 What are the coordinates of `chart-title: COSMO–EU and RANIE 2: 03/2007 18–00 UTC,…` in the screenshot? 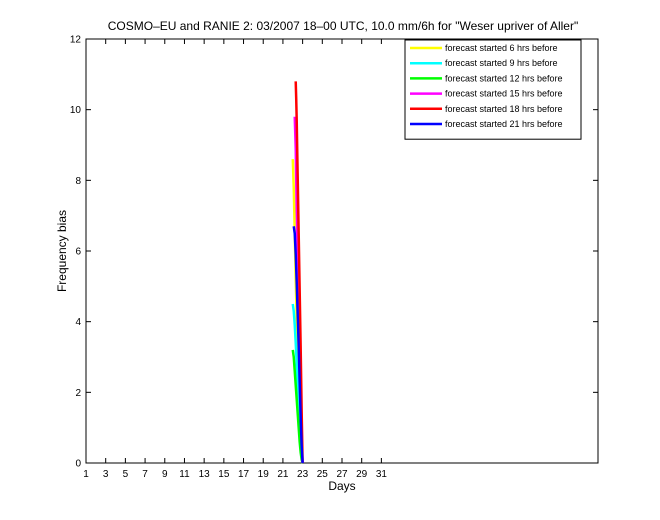 It's located at (343, 26).